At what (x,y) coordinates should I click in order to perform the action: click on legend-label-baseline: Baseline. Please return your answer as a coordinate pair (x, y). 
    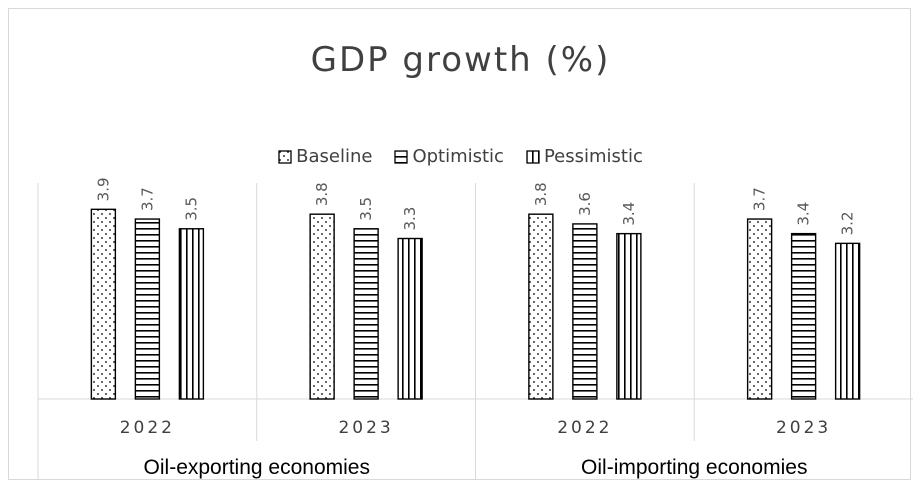
    Looking at the image, I should click on (334, 156).